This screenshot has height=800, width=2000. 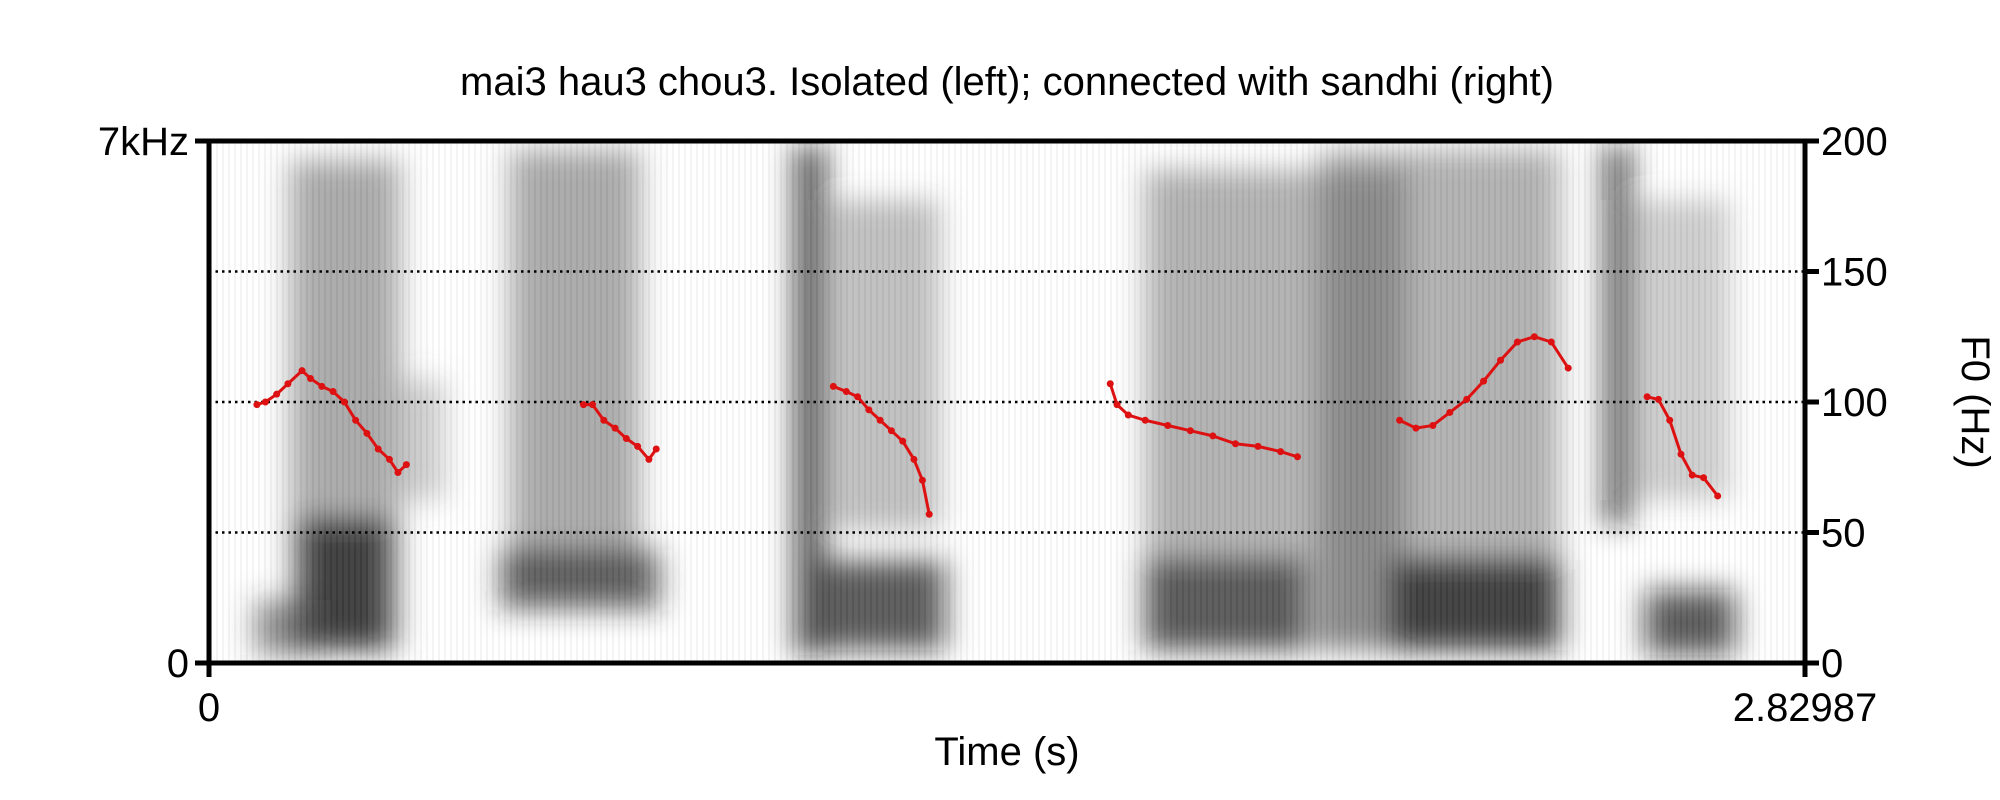 What do you see at coordinates (1832, 664) in the screenshot?
I see `y2-tick-label: 0` at bounding box center [1832, 664].